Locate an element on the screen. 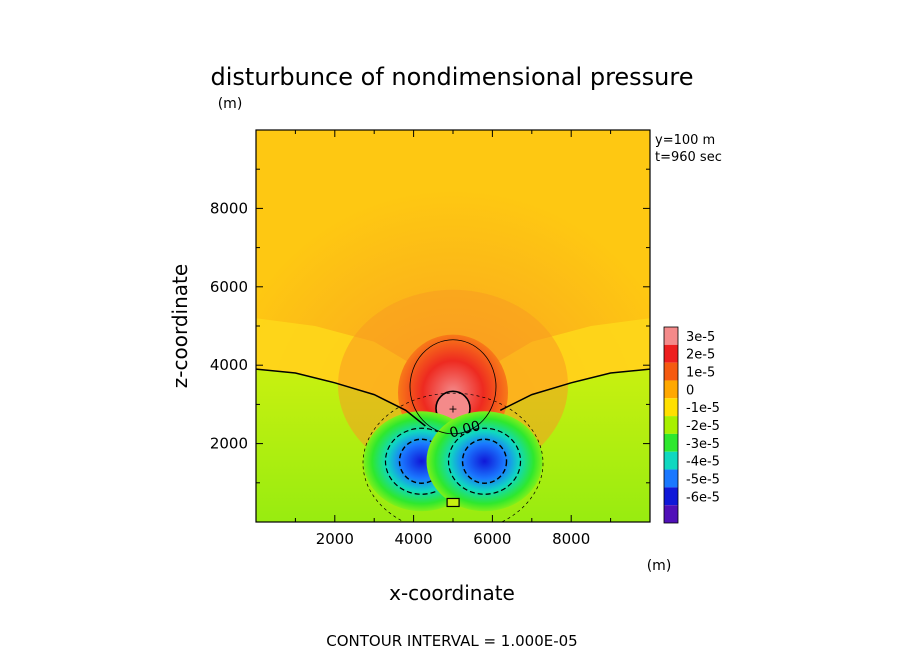 The height and width of the screenshot is (654, 904). info-time-value: t=960 sec is located at coordinates (688, 157).